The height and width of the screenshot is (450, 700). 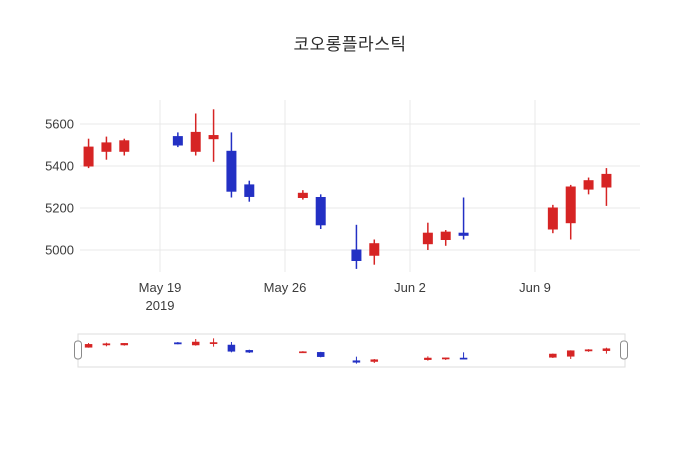 I want to click on x-tick-label: Jun 9, so click(x=535, y=287).